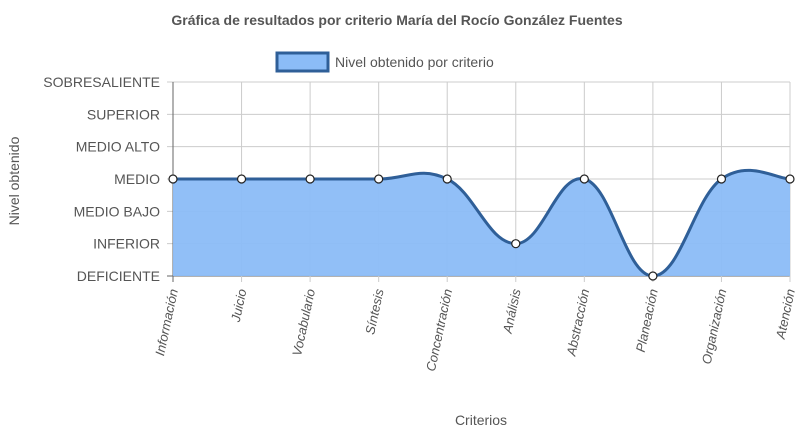  I want to click on y-tick-label: MEDIO ALTO, so click(118, 147).